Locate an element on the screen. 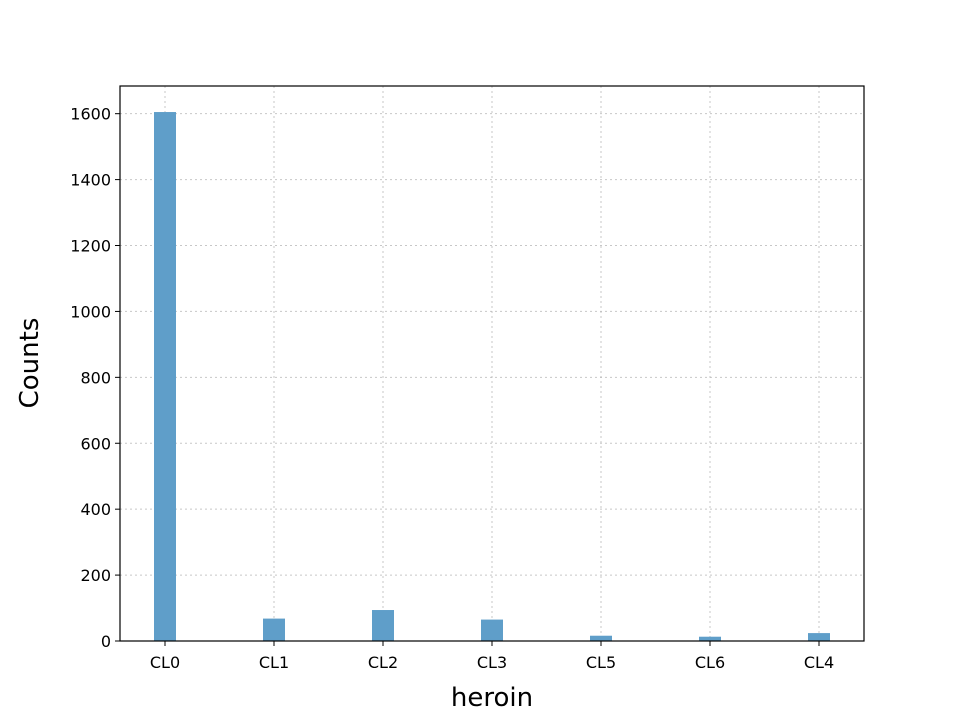  bar-cl5 is located at coordinates (601, 638).